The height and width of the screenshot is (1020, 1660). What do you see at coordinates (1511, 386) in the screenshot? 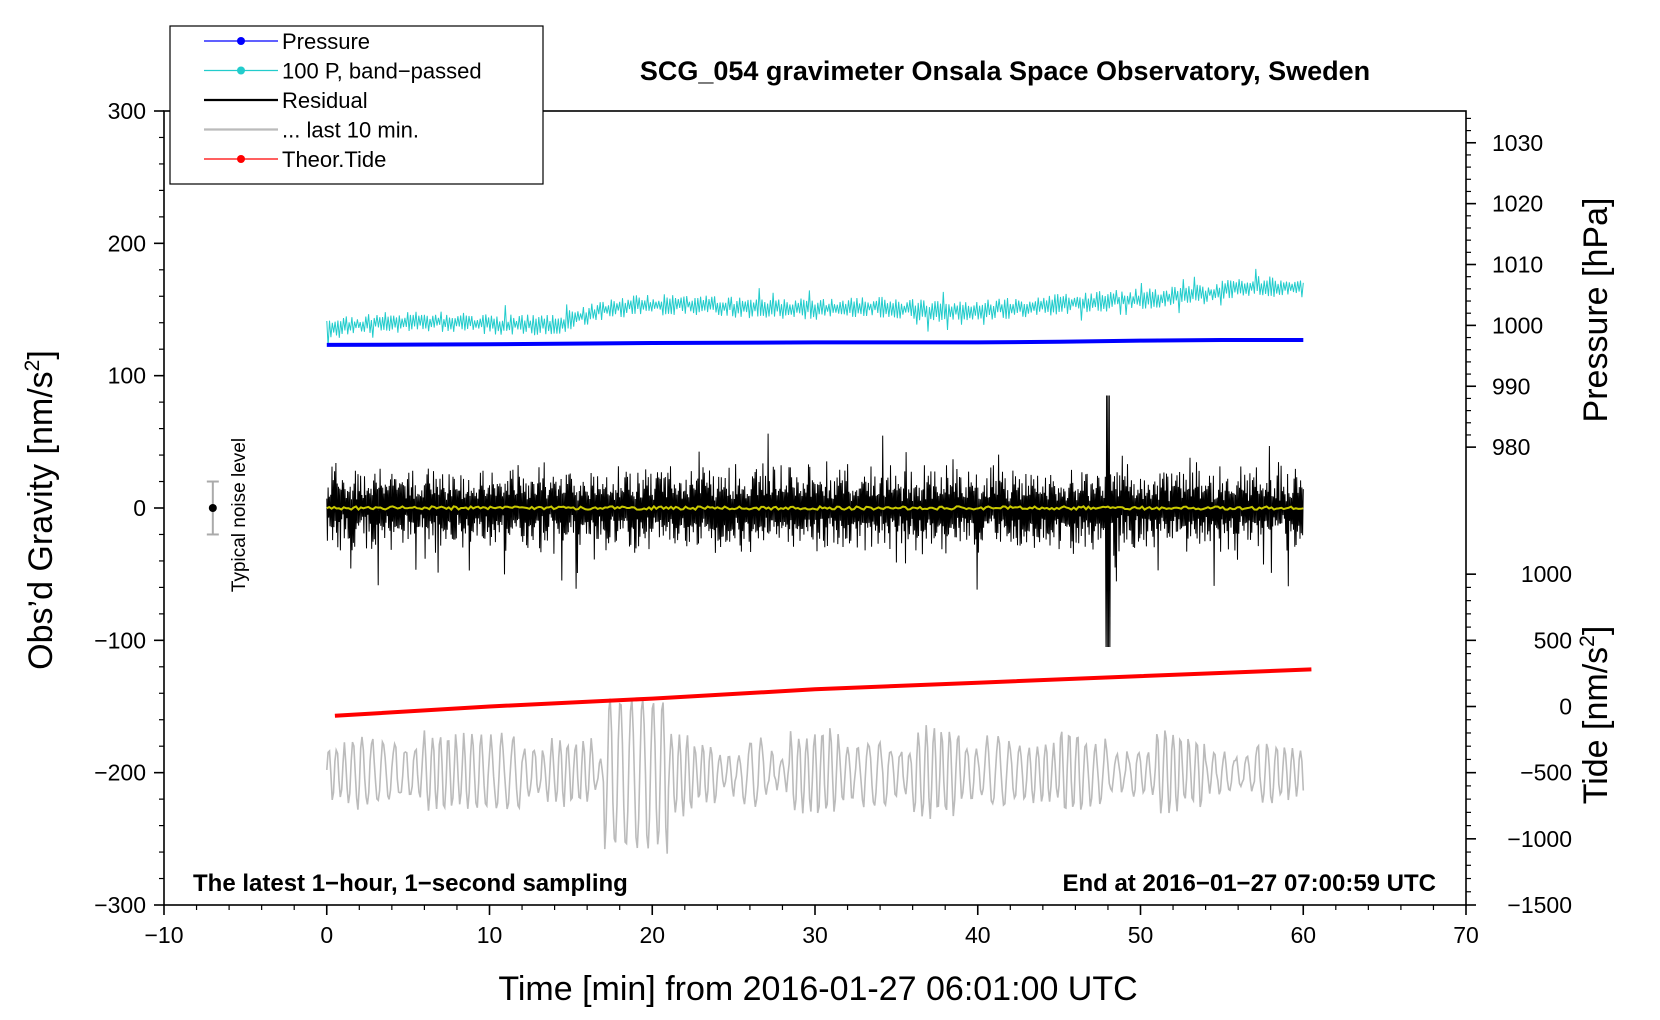
I see `pressure-tick-label: 990` at bounding box center [1511, 386].